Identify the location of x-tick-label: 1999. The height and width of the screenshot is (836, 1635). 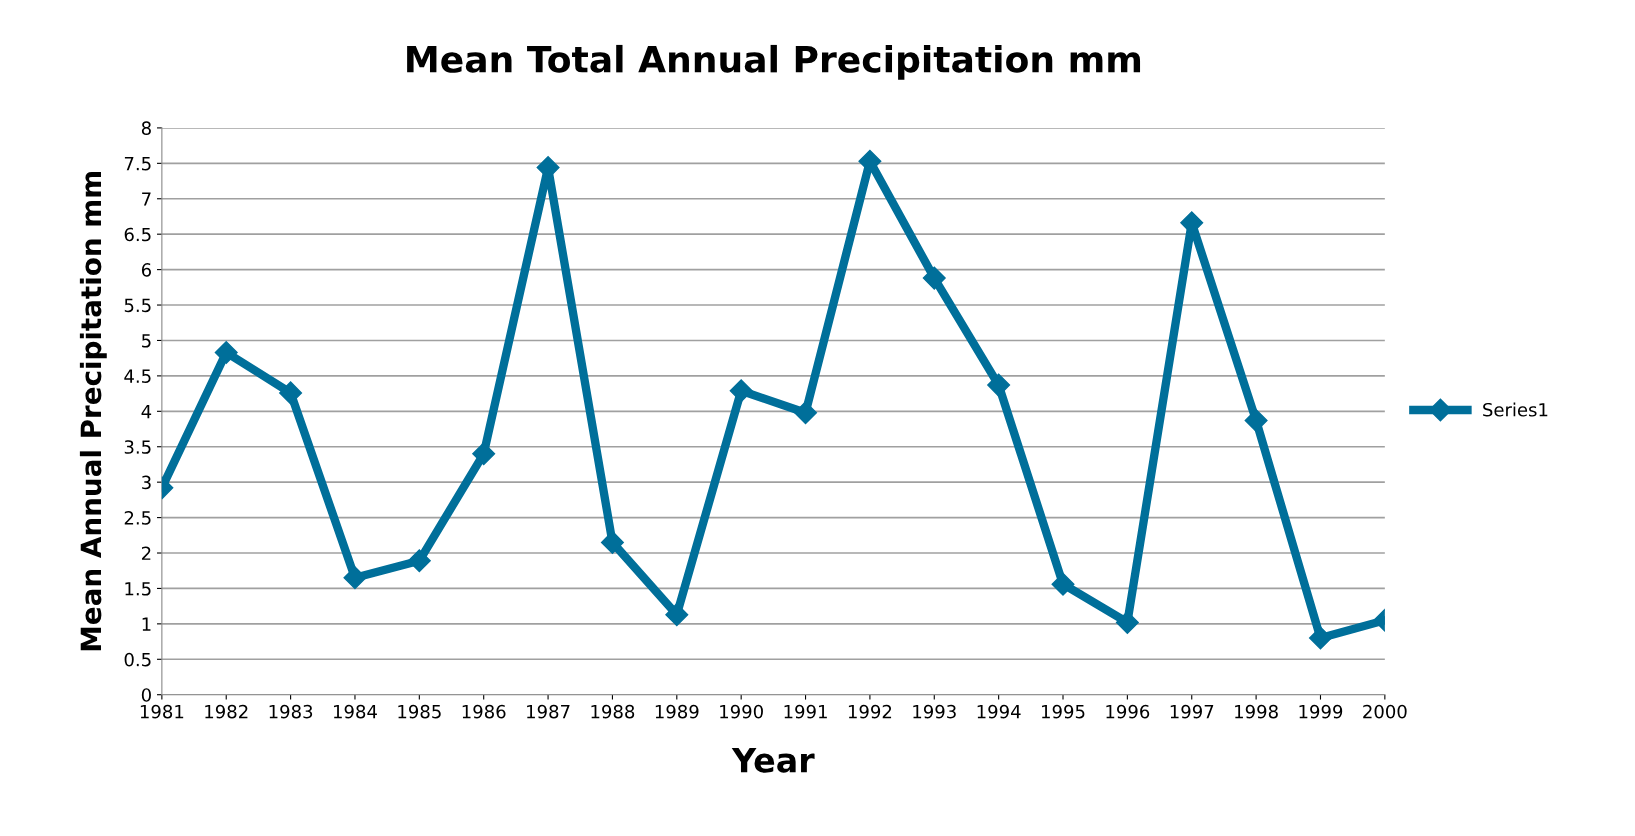
(1321, 711).